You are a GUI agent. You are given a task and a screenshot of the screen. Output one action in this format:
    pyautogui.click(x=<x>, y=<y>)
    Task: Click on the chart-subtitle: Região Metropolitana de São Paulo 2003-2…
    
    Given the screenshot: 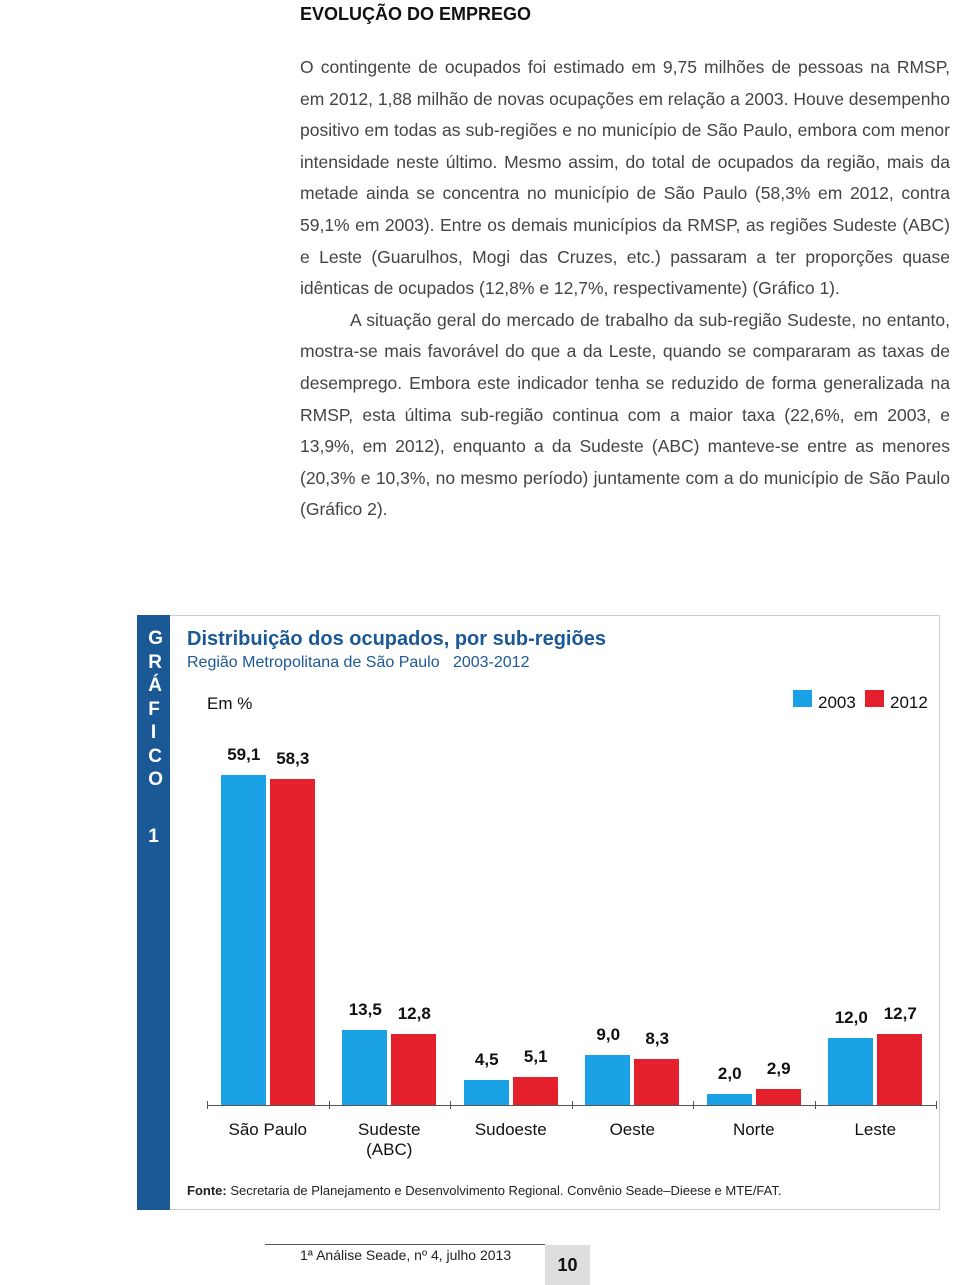 What is the action you would take?
    pyautogui.click(x=358, y=662)
    